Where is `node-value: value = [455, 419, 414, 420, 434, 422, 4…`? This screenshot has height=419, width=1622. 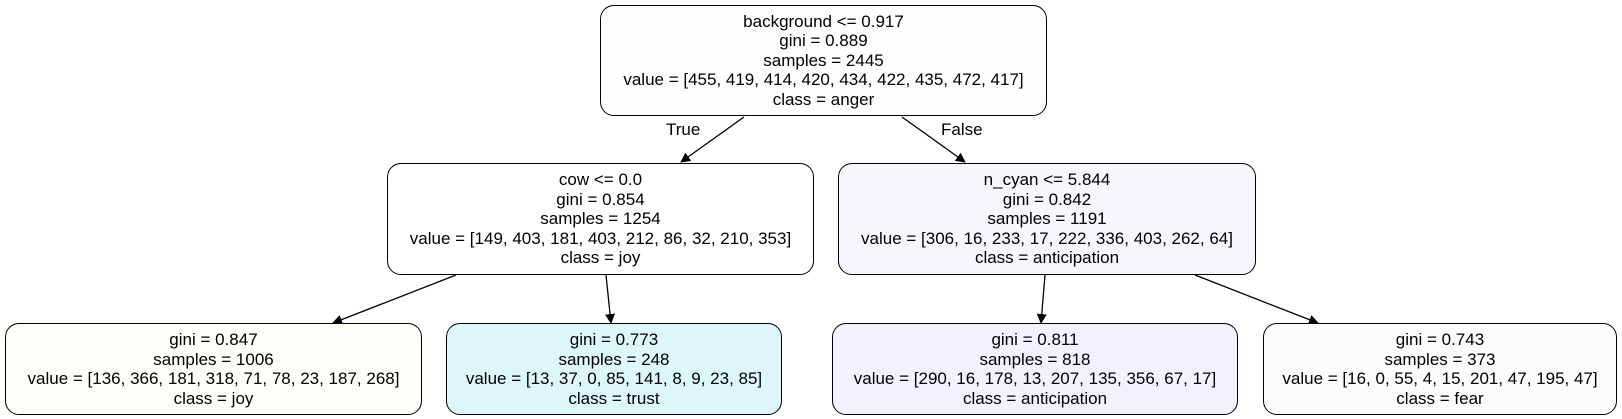 node-value: value = [455, 419, 414, 420, 434, 422, 4… is located at coordinates (823, 80).